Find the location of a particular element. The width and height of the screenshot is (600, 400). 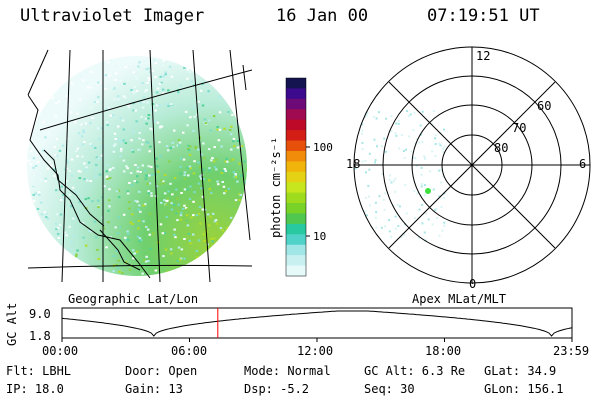

altitude-curve is located at coordinates (317, 323).